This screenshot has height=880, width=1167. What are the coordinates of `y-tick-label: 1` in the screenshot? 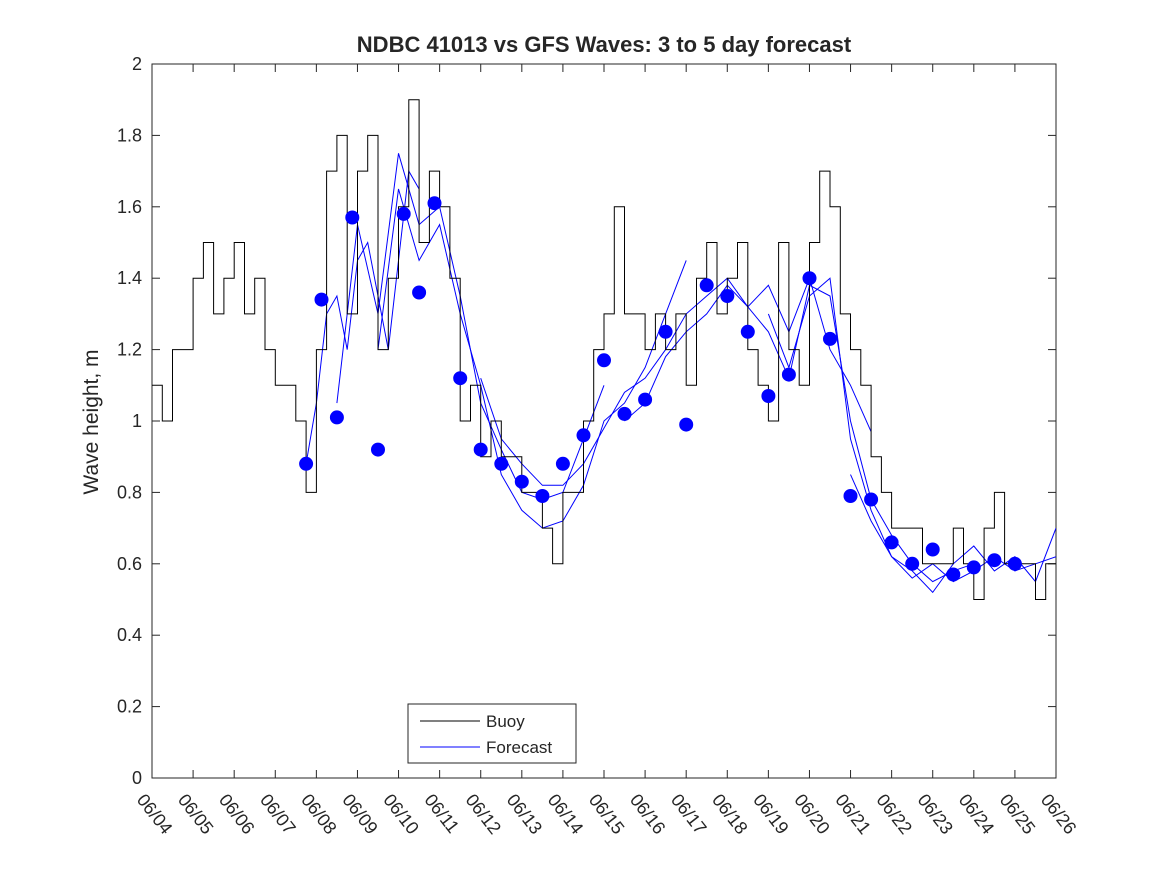 It's located at (137, 421).